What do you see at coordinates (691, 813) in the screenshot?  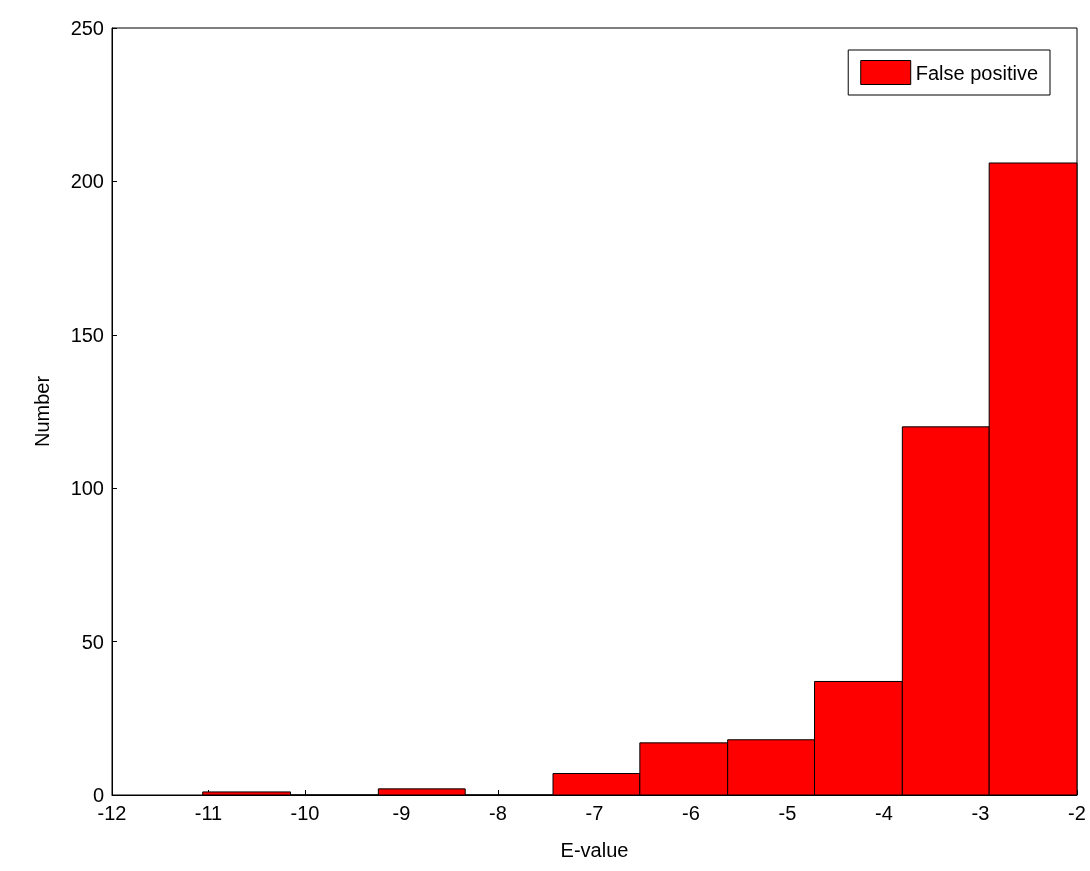 I see `x-tick-label: -6` at bounding box center [691, 813].